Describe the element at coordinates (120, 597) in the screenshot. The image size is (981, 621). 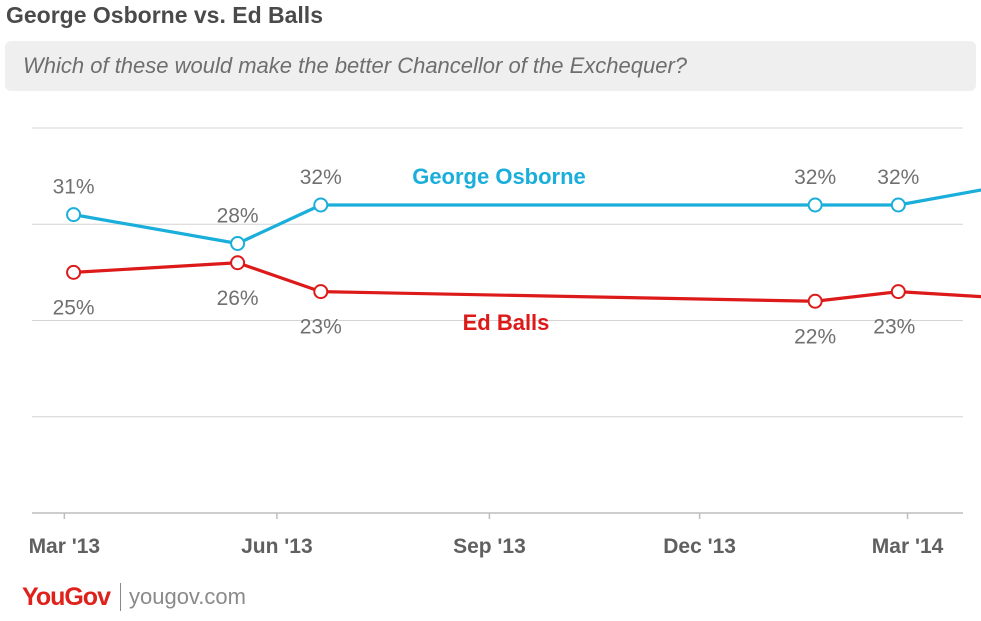
I see `footer-divider` at that location.